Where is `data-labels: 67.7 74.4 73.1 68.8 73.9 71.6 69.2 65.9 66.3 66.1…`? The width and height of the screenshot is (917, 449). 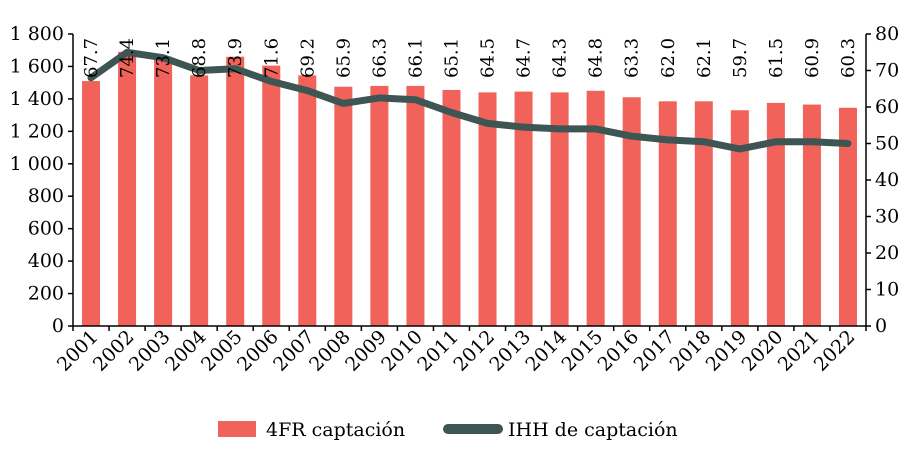 data-labels: 67.7 74.4 73.1 68.8 73.9 71.6 69.2 65.9 66.3 66.1… is located at coordinates (470, 58).